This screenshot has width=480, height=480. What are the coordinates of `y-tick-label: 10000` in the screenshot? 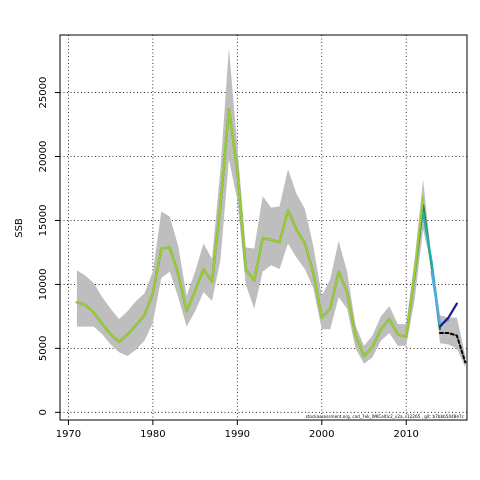 It's located at (43, 285).